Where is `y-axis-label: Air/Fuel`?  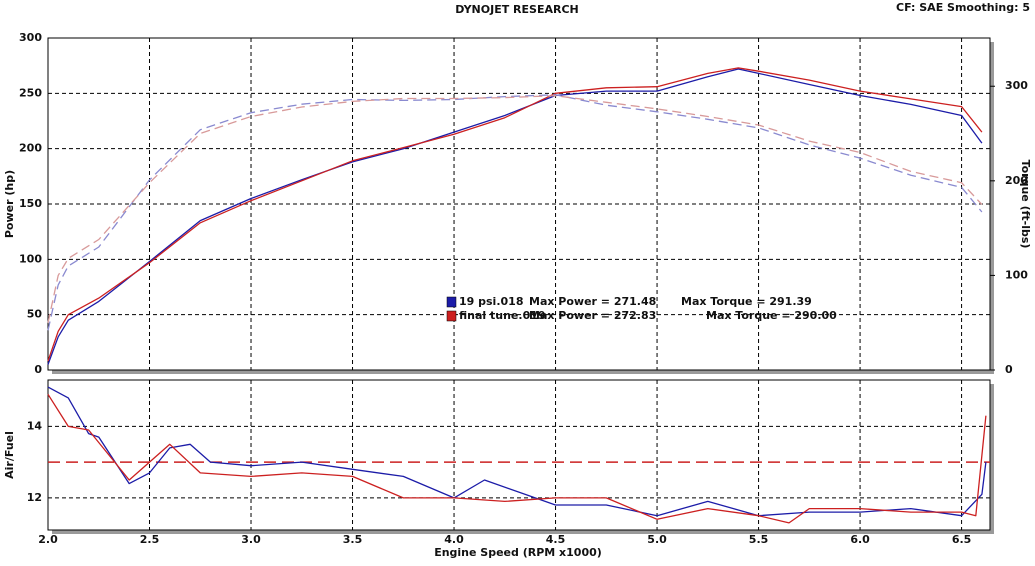 y-axis-label: Air/Fuel is located at coordinates (9, 455).